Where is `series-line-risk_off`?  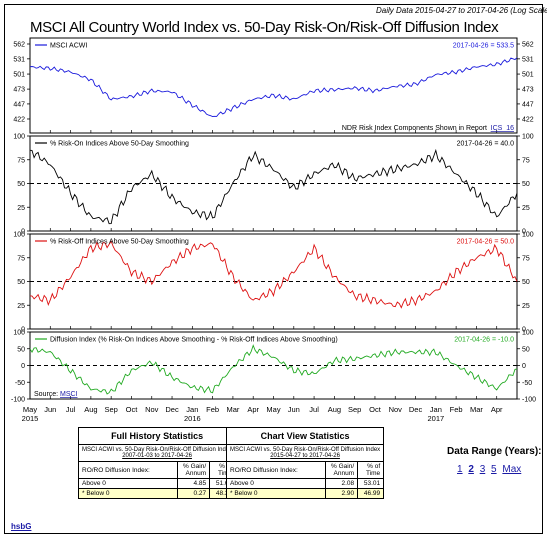 series-line-risk_off is located at coordinates (273, 274).